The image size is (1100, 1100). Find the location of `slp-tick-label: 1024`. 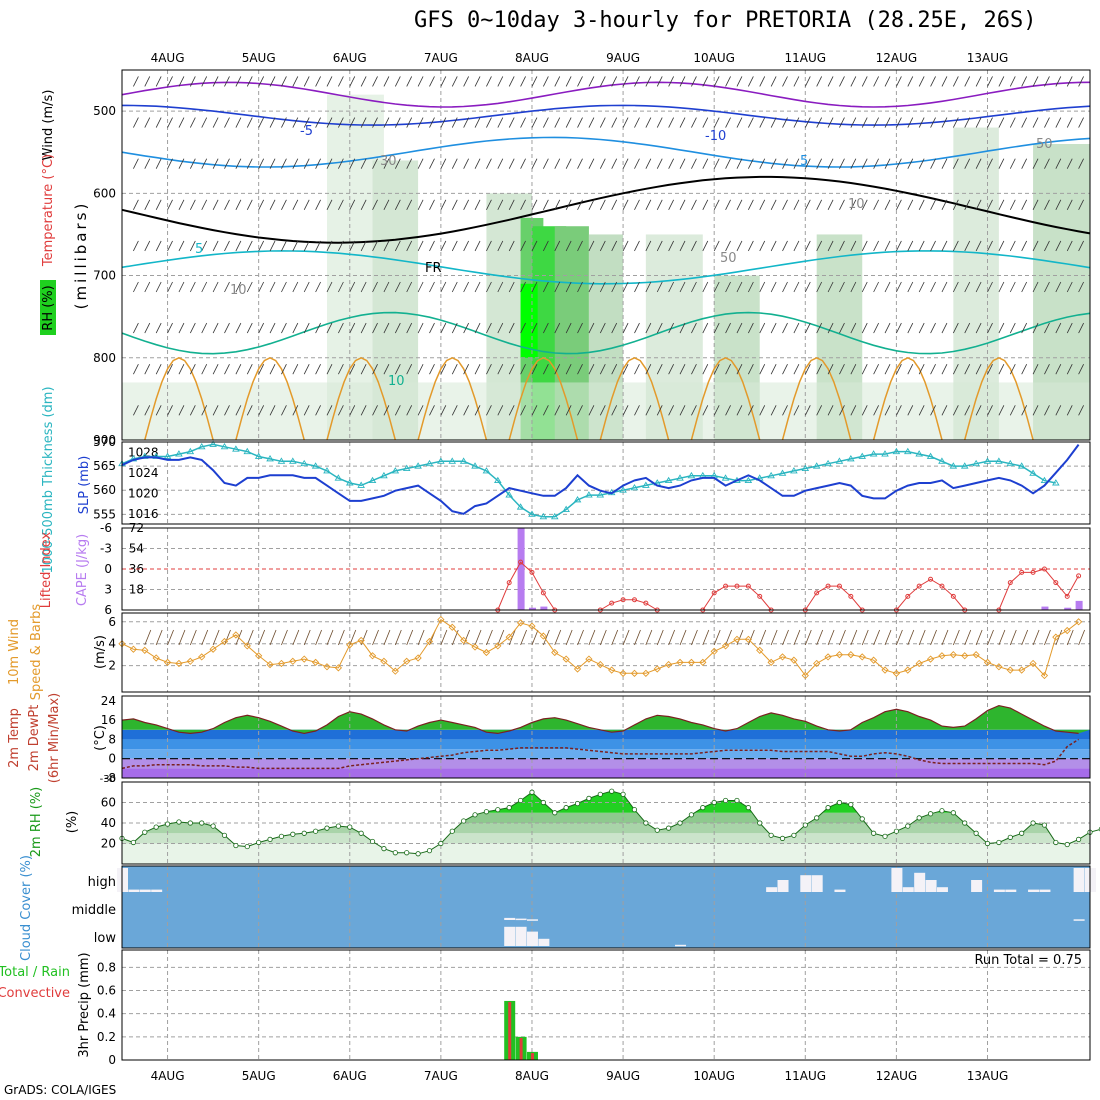

slp-tick-label: 1024 is located at coordinates (143, 473).